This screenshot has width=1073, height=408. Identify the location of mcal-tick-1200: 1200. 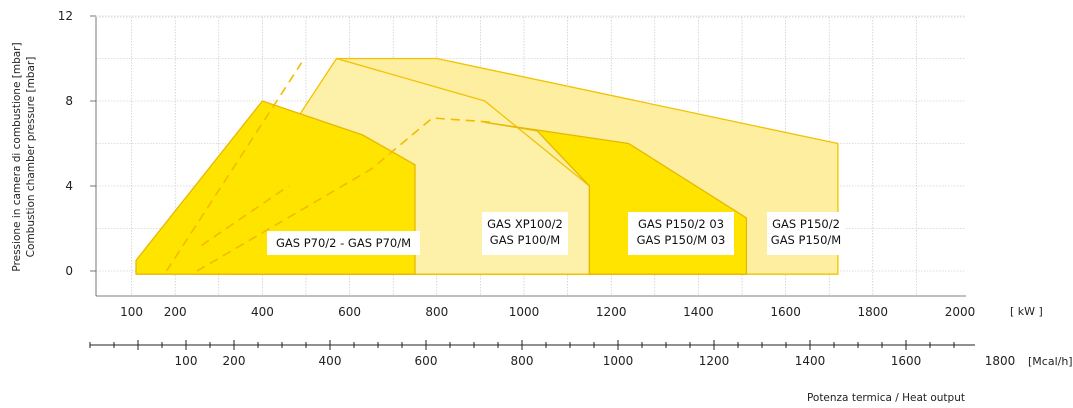
(714, 361).